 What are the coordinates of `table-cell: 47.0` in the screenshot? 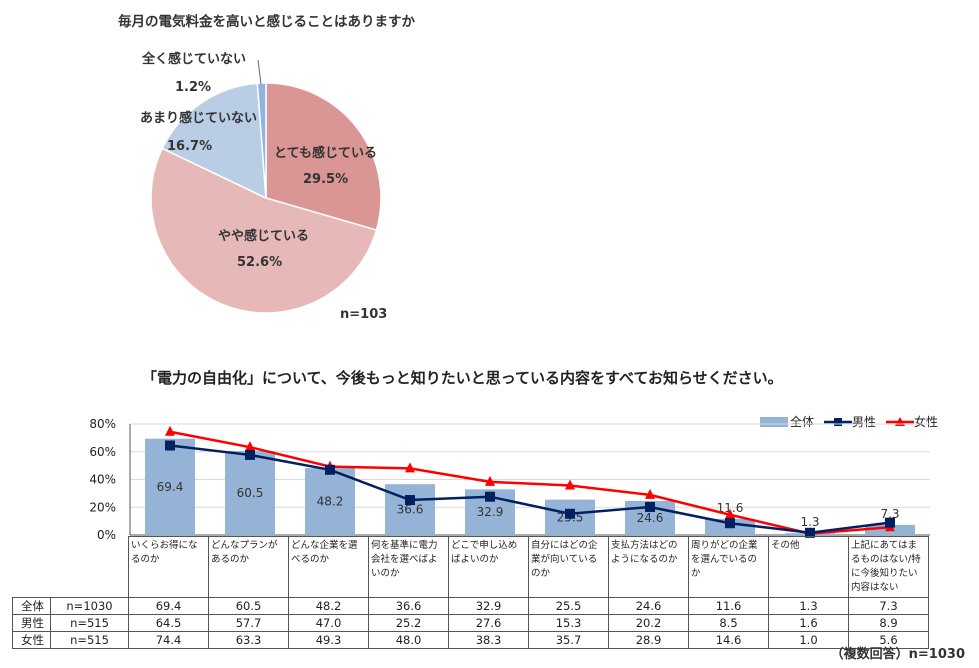 It's located at (328, 623).